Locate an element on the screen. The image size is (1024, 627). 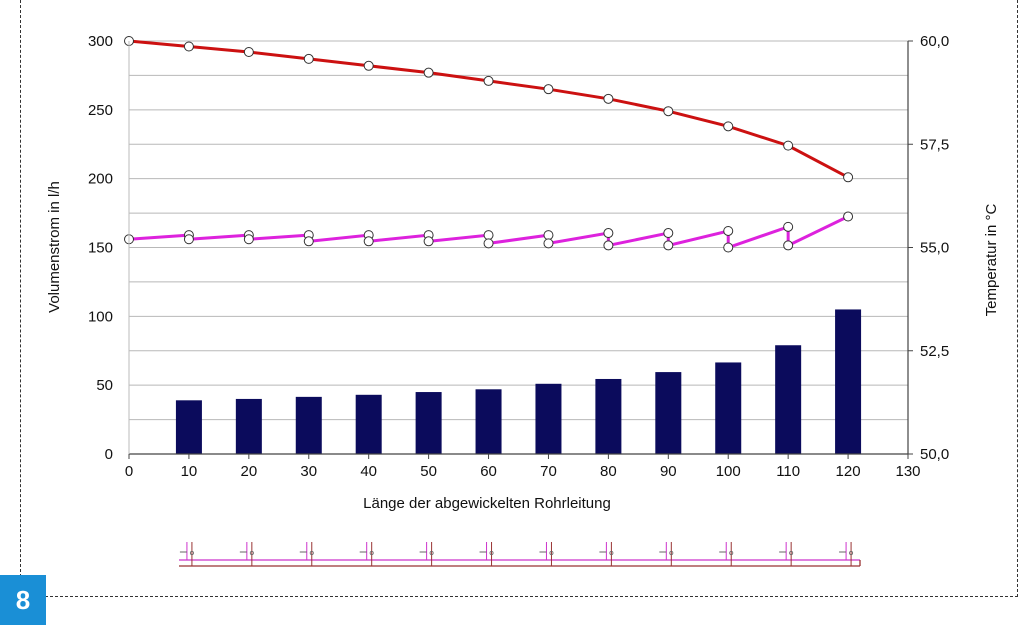
y-left-tick-label: 150 is located at coordinates (100, 248).